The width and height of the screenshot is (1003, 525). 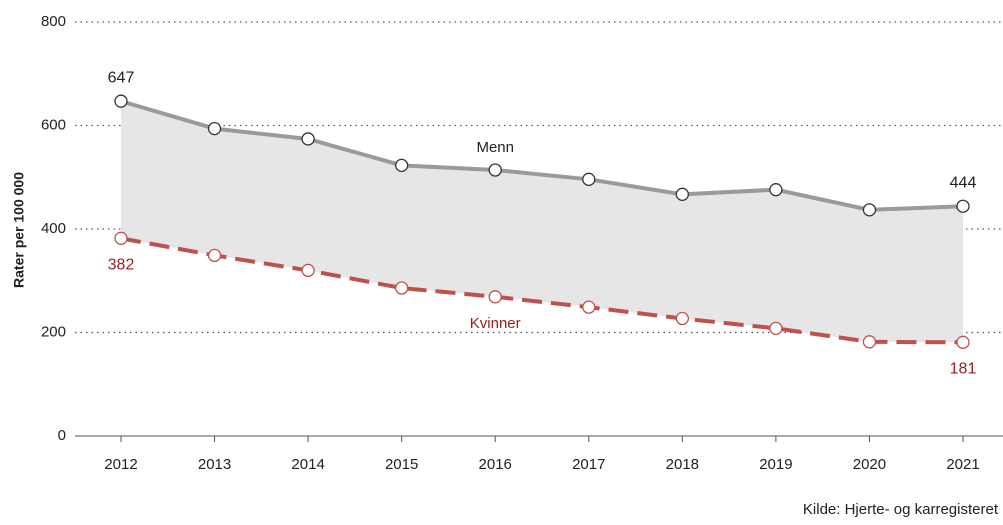 What do you see at coordinates (901, 509) in the screenshot?
I see `source-note: Kilde: Hjerte- og karregisteret` at bounding box center [901, 509].